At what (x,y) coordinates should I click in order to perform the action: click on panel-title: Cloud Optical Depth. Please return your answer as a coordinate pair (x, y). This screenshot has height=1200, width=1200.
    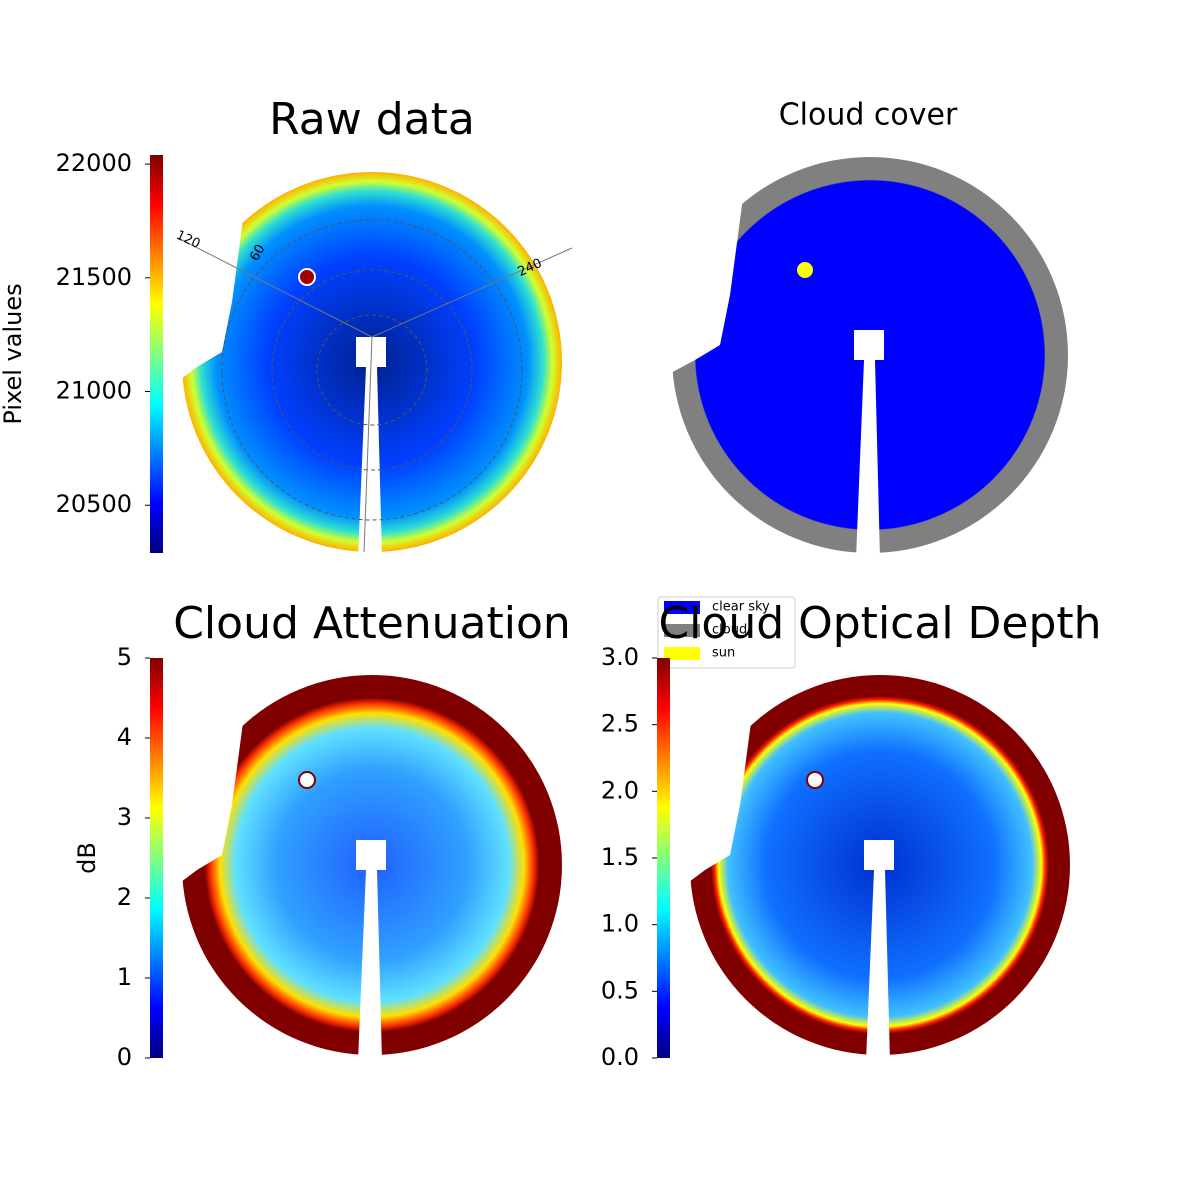
    Looking at the image, I should click on (879, 623).